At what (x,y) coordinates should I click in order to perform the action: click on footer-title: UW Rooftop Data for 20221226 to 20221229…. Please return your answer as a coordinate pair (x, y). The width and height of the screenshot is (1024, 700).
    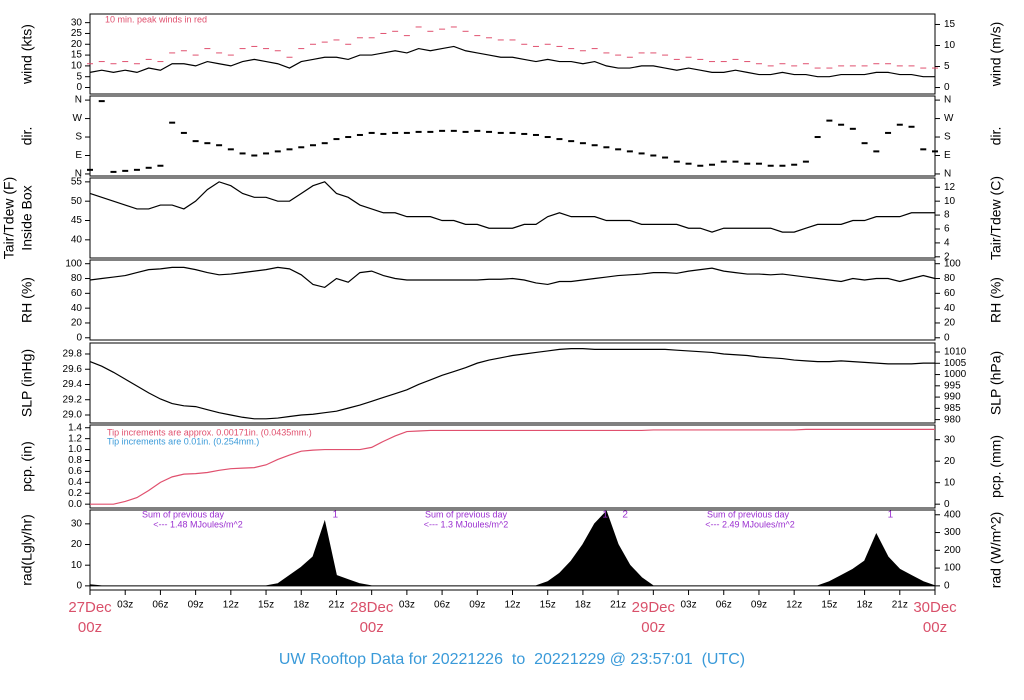
    Looking at the image, I should click on (512, 659).